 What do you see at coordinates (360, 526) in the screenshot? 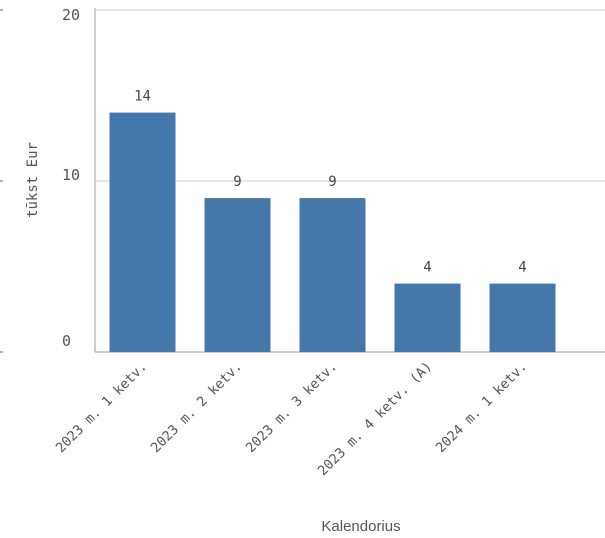
I see `x-axis-title: Kalendorius` at bounding box center [360, 526].